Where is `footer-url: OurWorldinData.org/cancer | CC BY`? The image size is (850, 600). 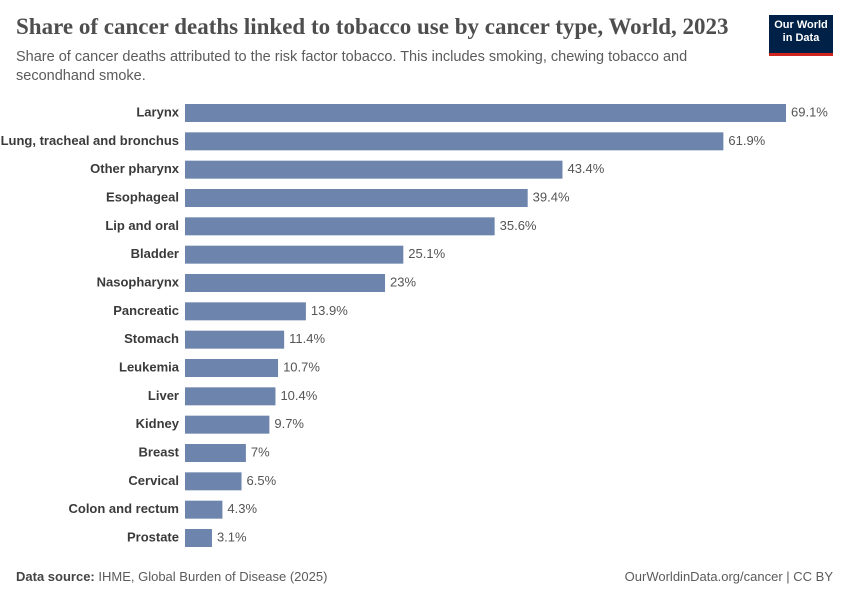 footer-url: OurWorldinData.org/cancer | CC BY is located at coordinates (728, 576).